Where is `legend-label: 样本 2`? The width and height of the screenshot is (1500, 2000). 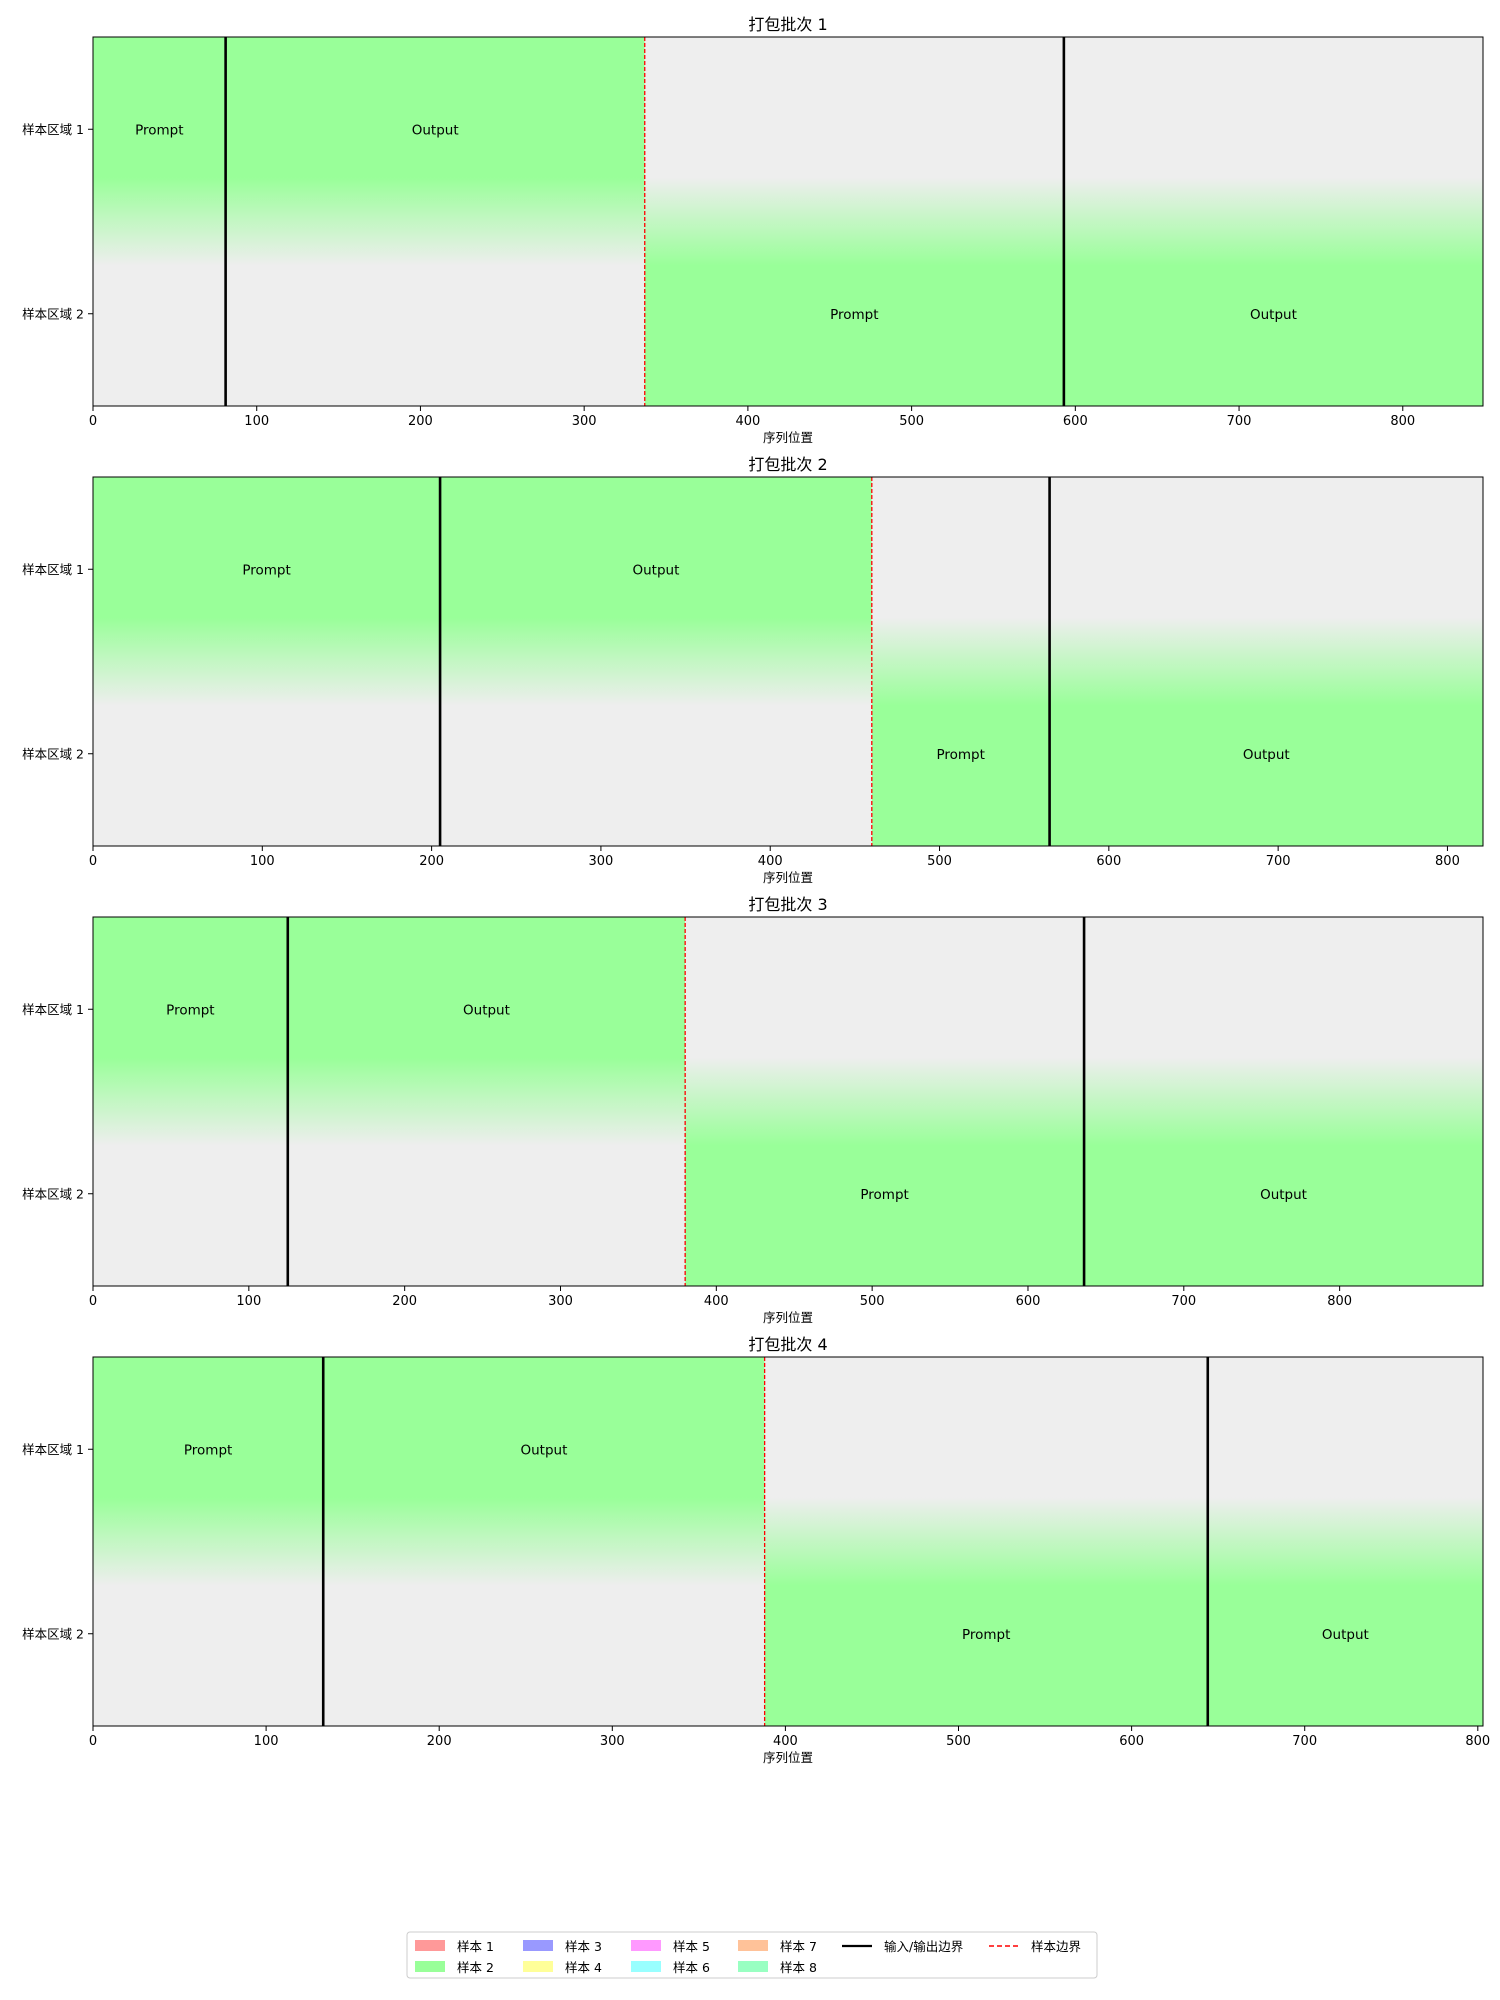
legend-label: 样本 2 is located at coordinates (475, 1967).